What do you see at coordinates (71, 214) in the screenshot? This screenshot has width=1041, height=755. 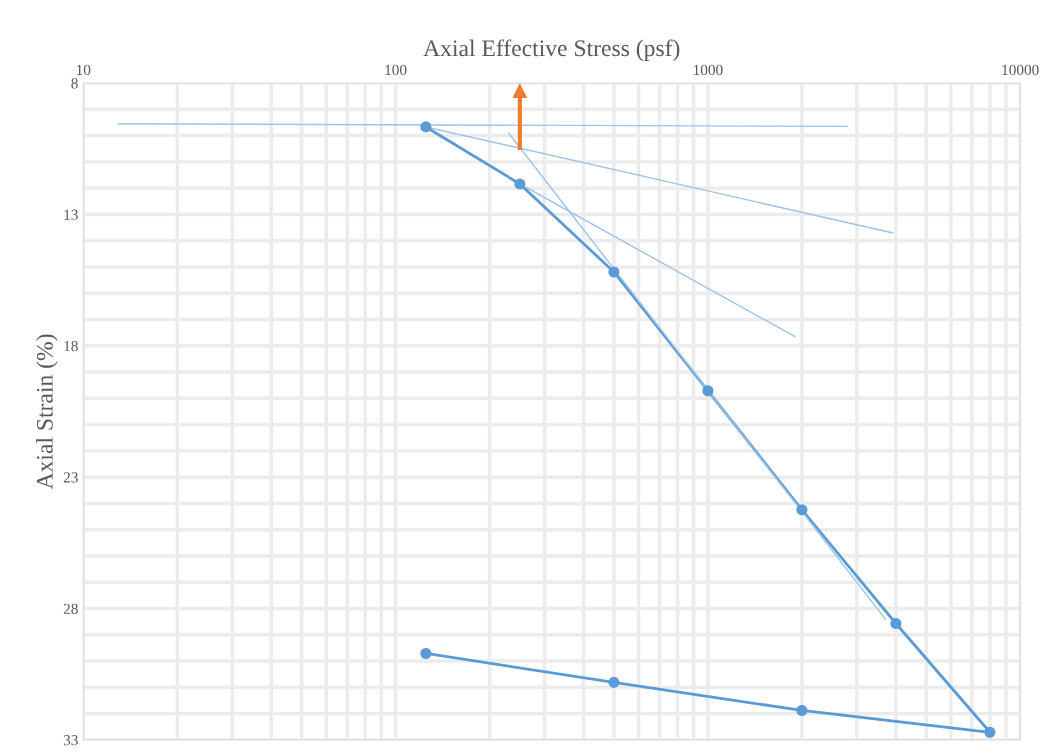 I see `y-tick-label: 13` at bounding box center [71, 214].